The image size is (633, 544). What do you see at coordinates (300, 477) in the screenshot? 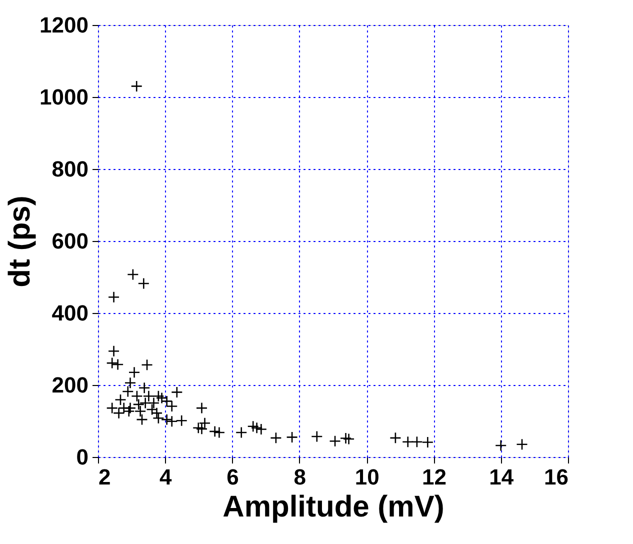
I see `x-tick-label: 8` at bounding box center [300, 477].